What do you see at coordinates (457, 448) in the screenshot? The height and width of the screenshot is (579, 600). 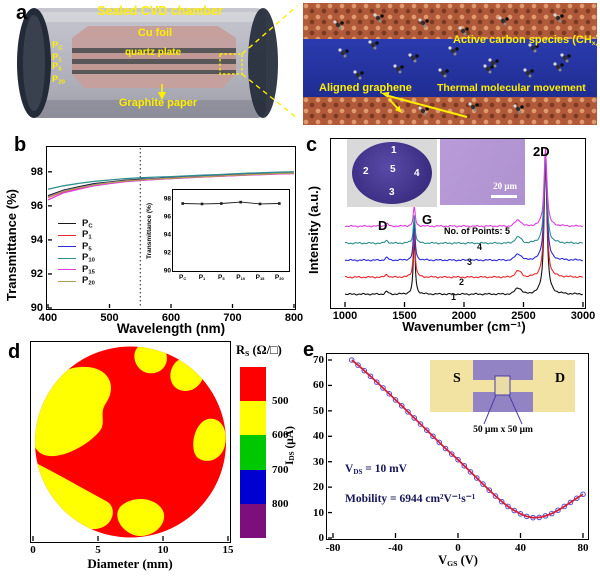 I see `e-transfer-plot` at bounding box center [457, 448].